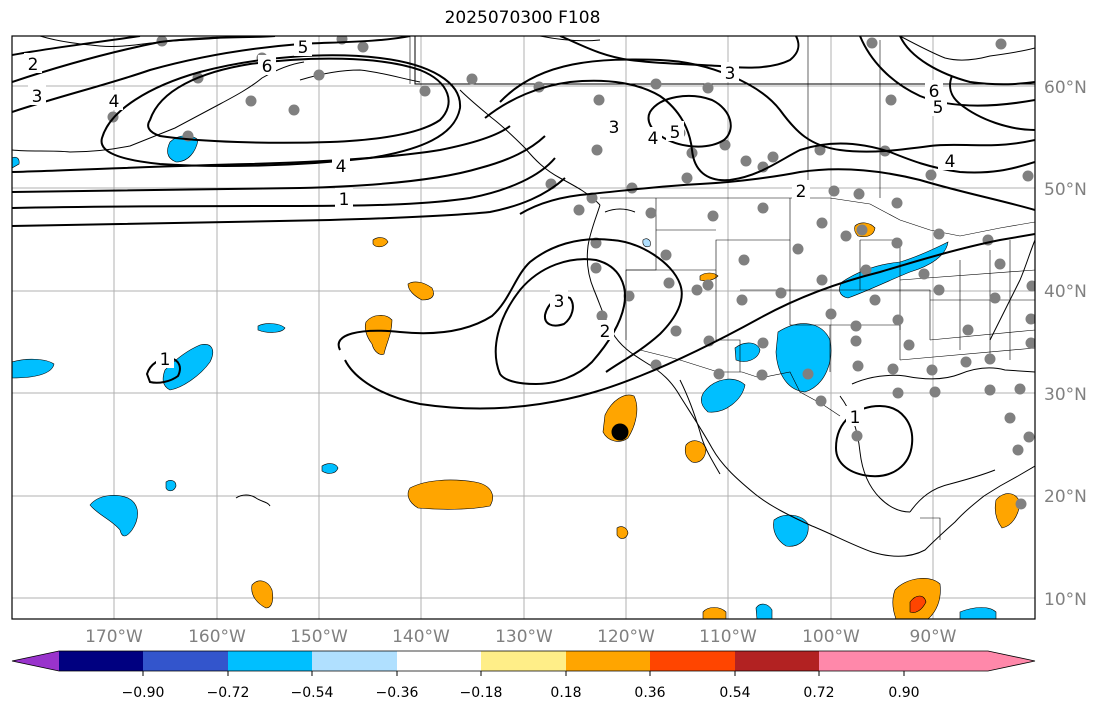  I want to click on map-title: 2025070300 F108, so click(522, 18).